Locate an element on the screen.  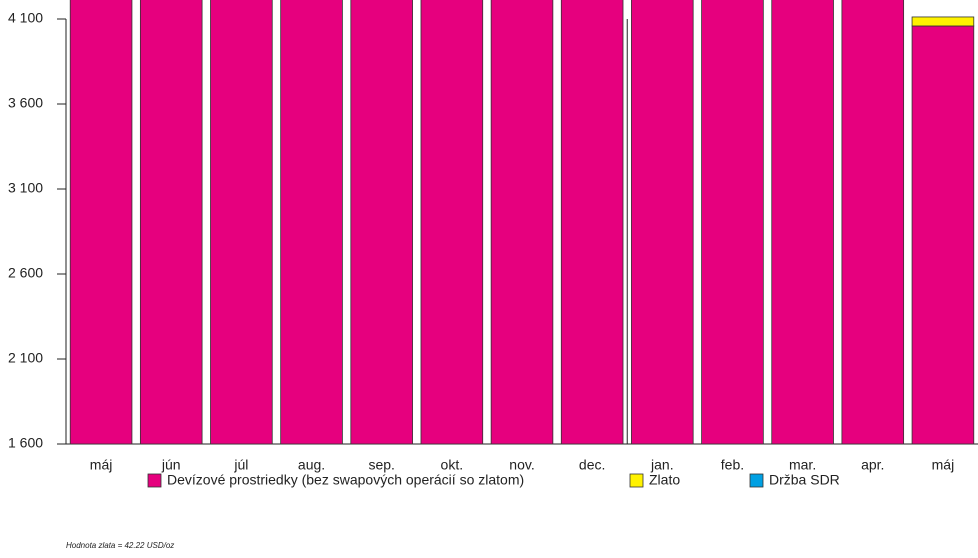
x-tick-label: jan. is located at coordinates (662, 465).